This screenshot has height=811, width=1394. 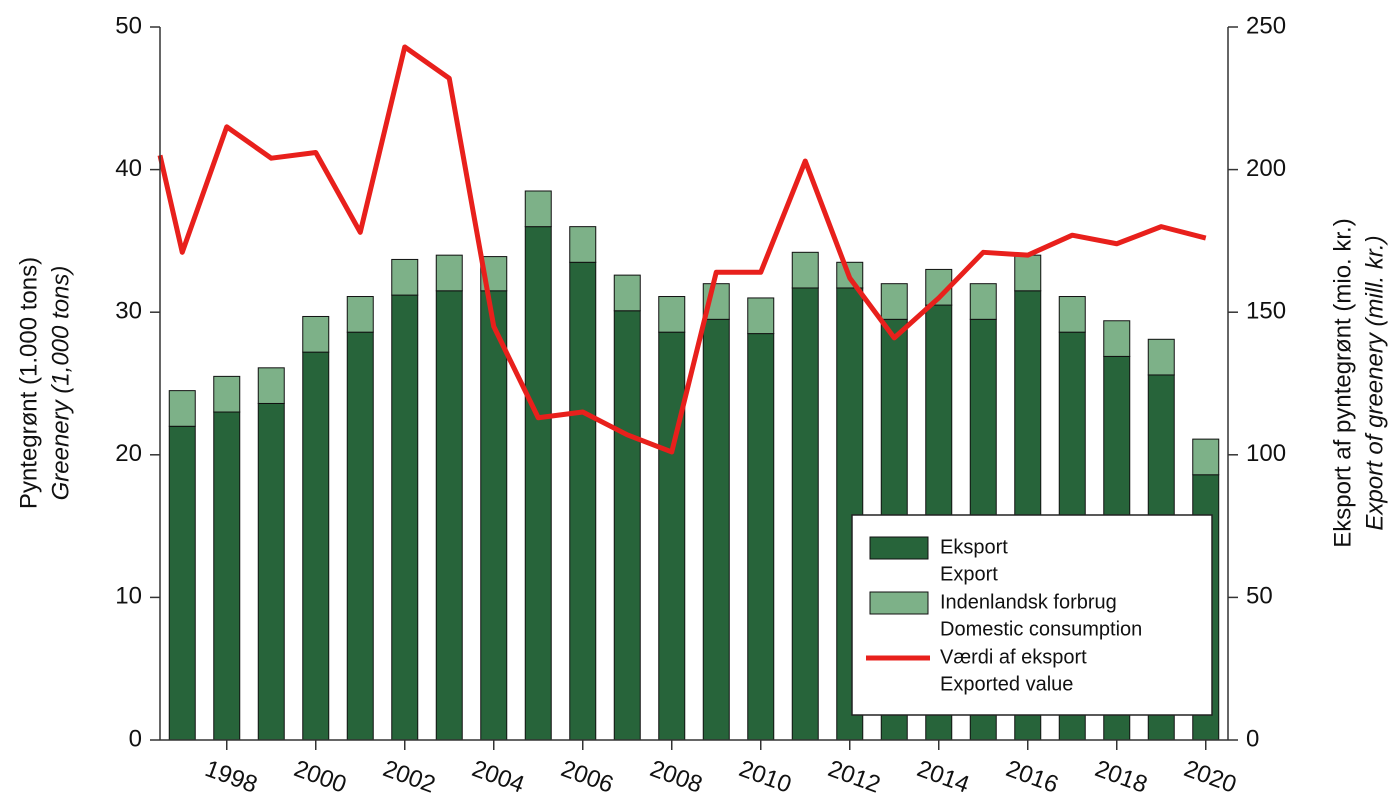 I want to click on x-tick-label: 2016, so click(x=1031, y=777).